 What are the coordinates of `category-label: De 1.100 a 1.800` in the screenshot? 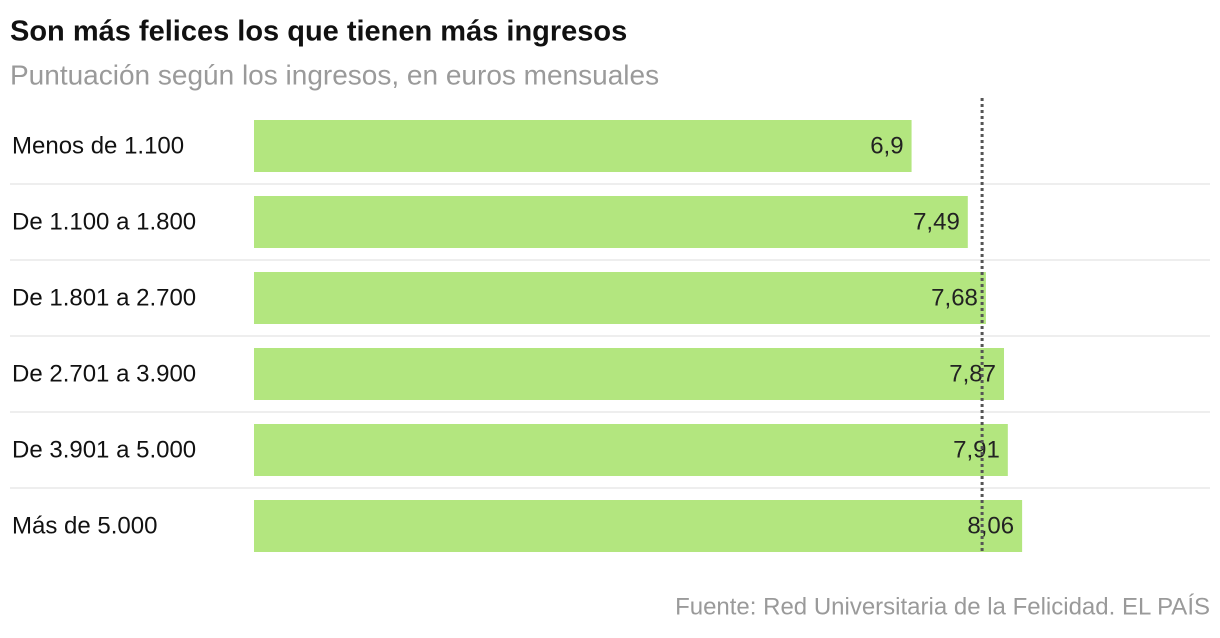 It's located at (104, 221).